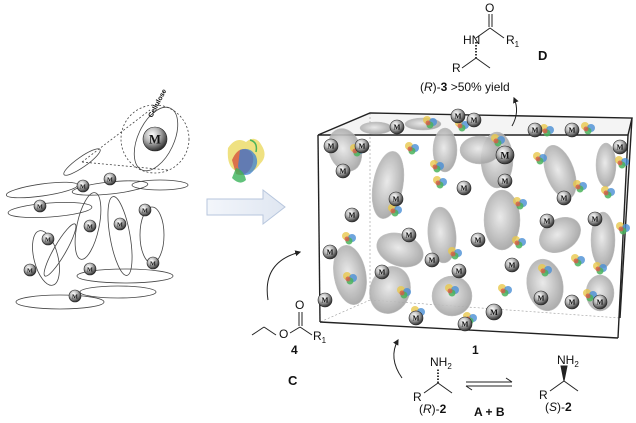 The width and height of the screenshot is (636, 423). Describe the element at coordinates (293, 380) in the screenshot. I see `acyl-letter: C` at that location.